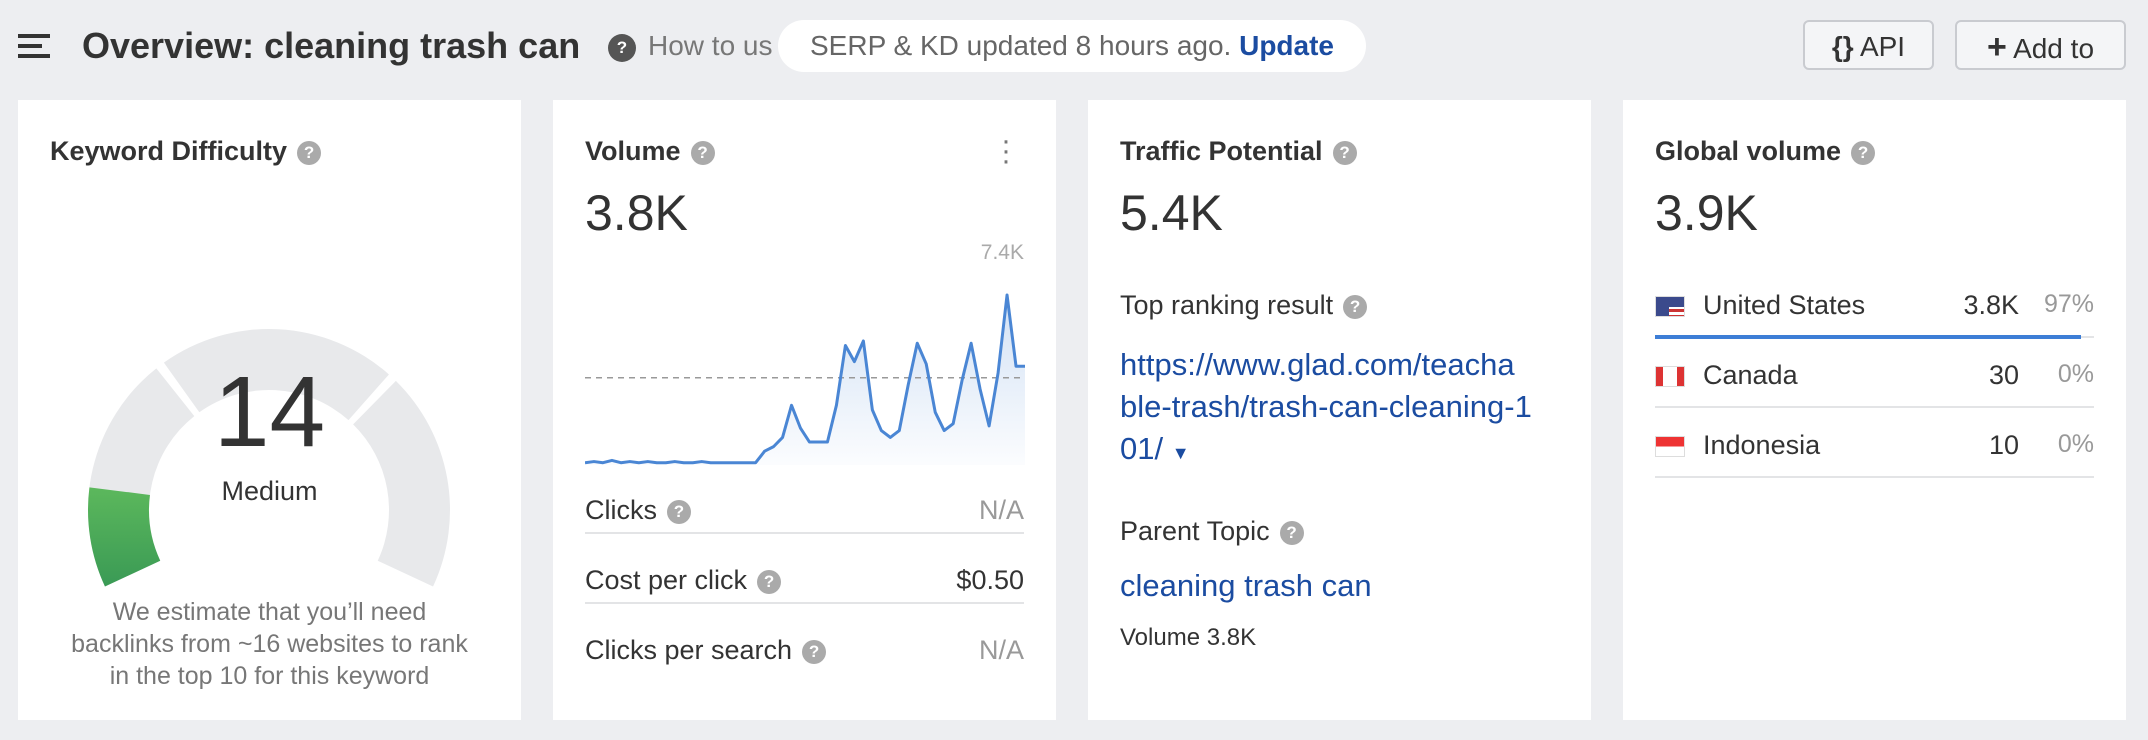  I want to click on country-name: Indonesia, so click(1762, 445).